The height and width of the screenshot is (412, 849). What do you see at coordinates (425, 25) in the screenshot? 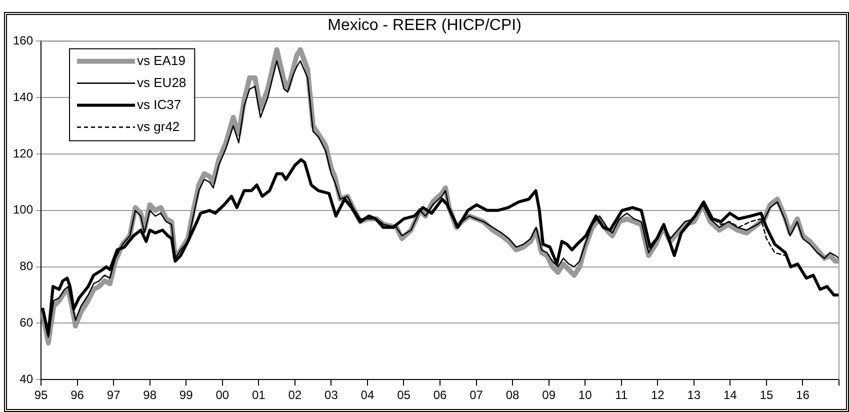
I see `chart-title: Mexico - REER (HICP/CPI)` at bounding box center [425, 25].